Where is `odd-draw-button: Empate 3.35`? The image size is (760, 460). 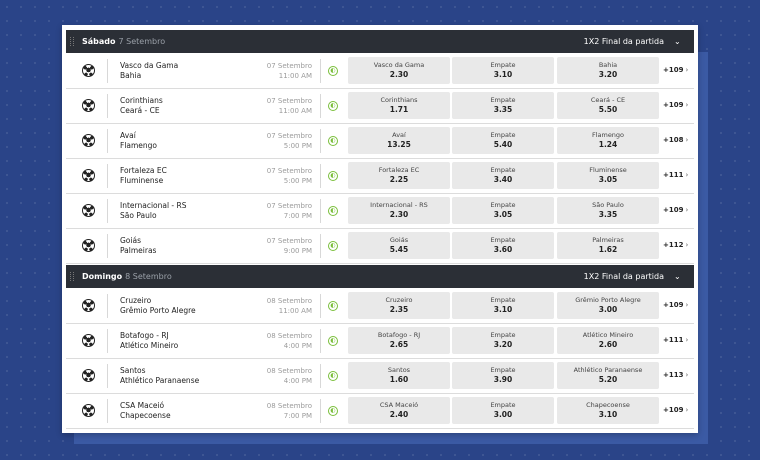 odd-draw-button: Empate 3.35 is located at coordinates (503, 105).